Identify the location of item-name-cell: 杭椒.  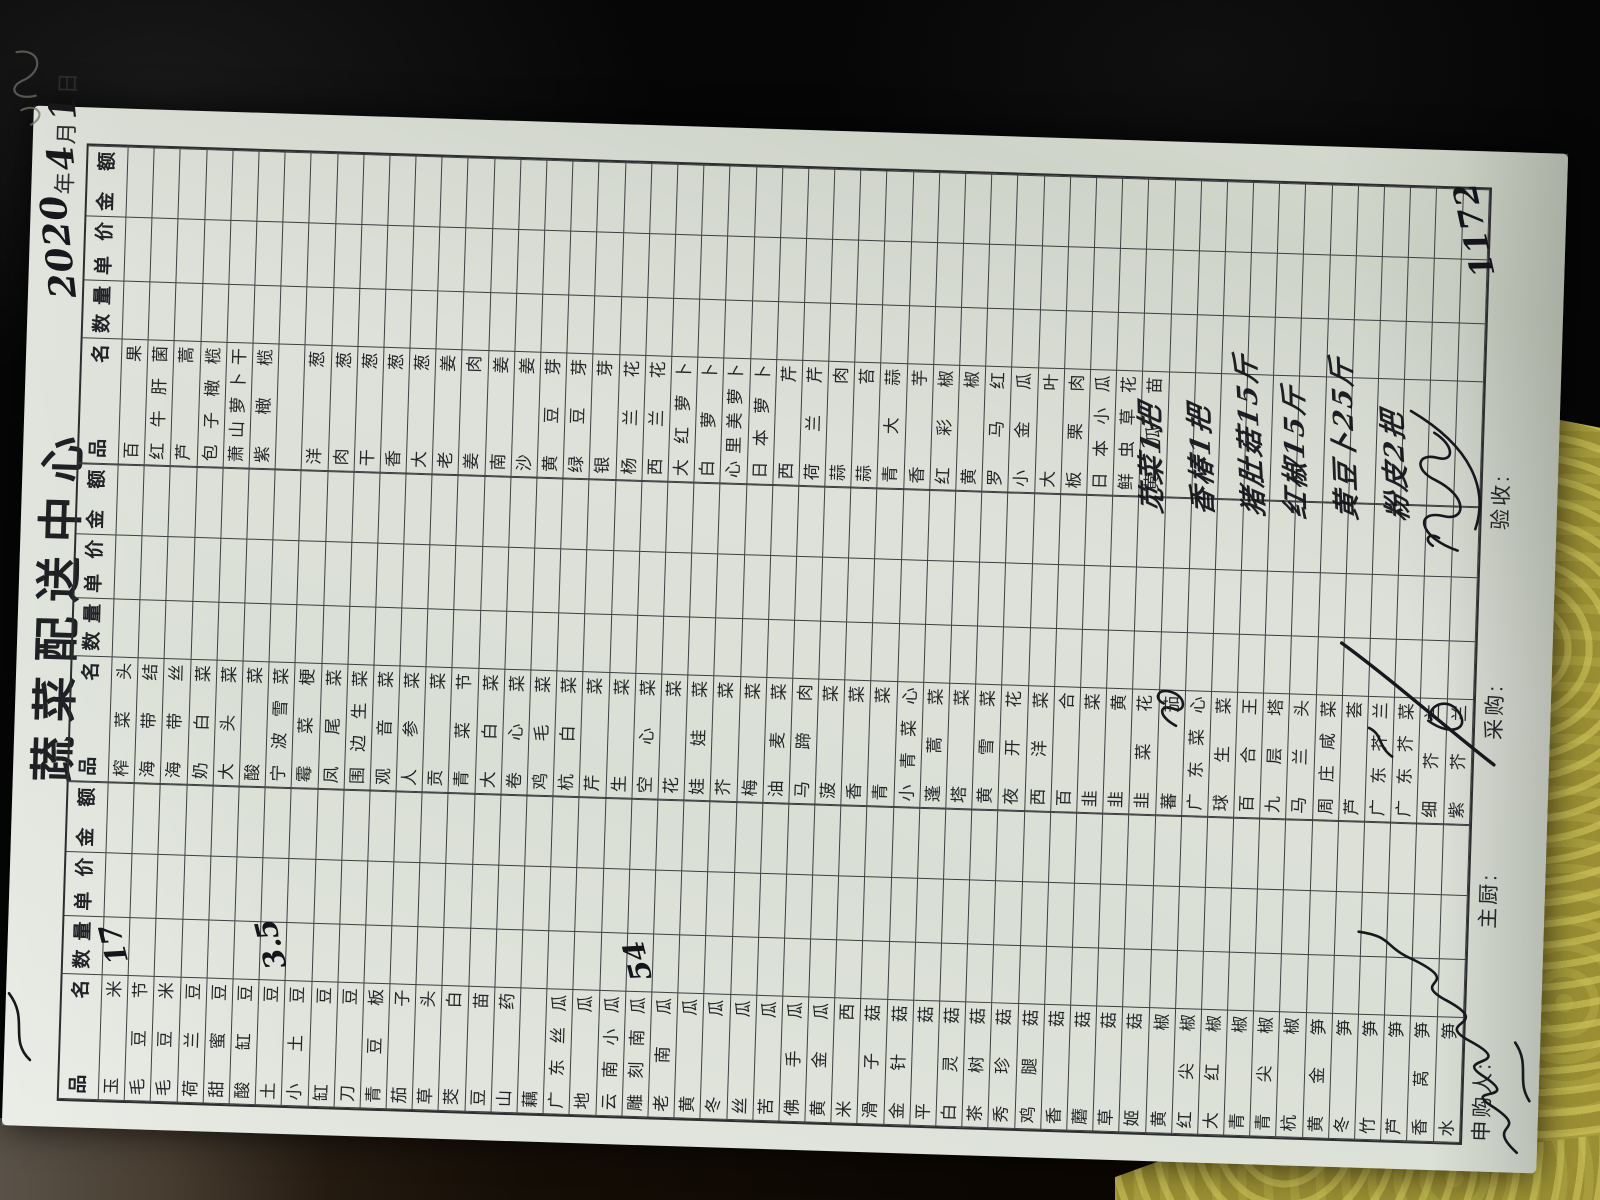
(1291, 1075).